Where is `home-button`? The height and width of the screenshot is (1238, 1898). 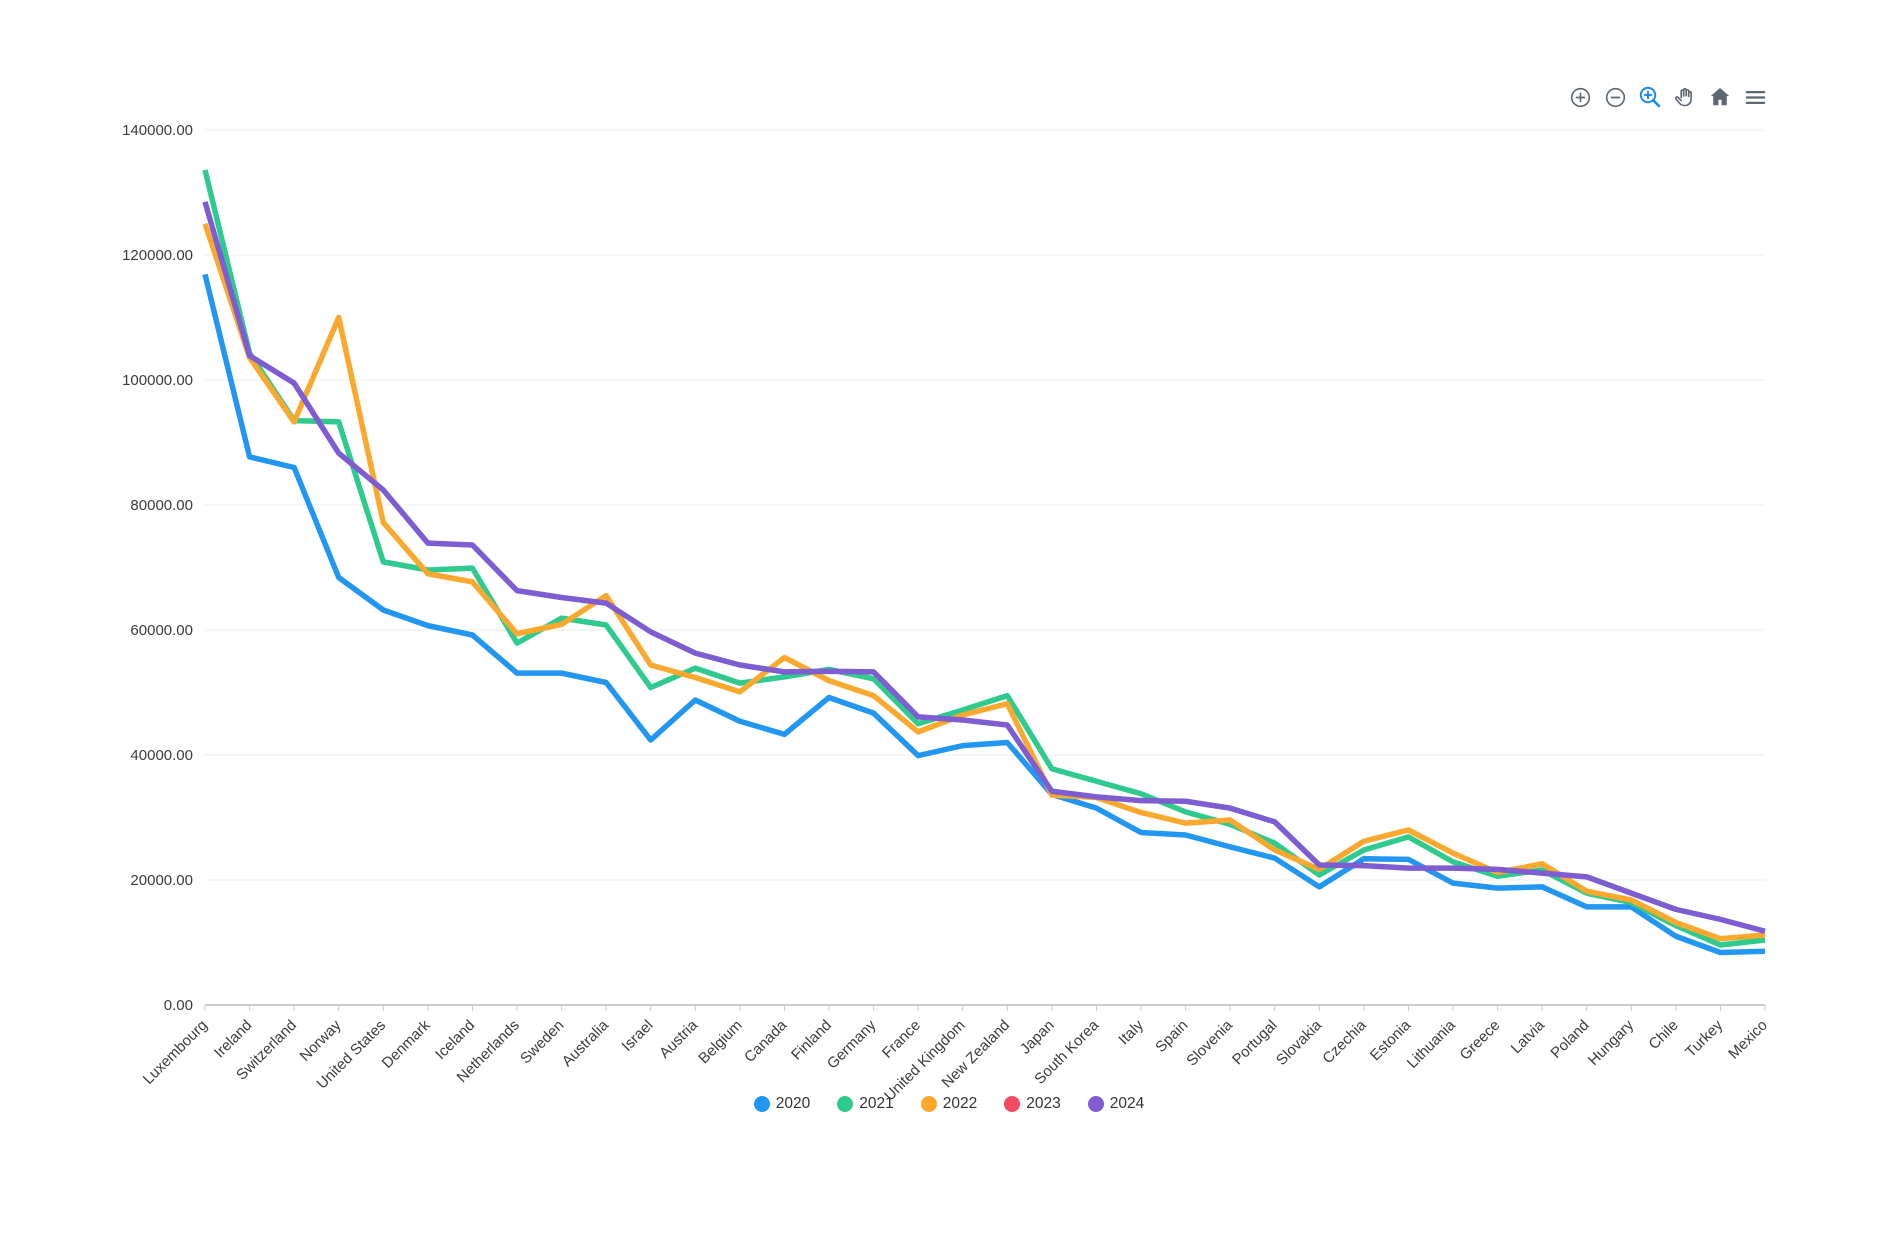
home-button is located at coordinates (1720, 97).